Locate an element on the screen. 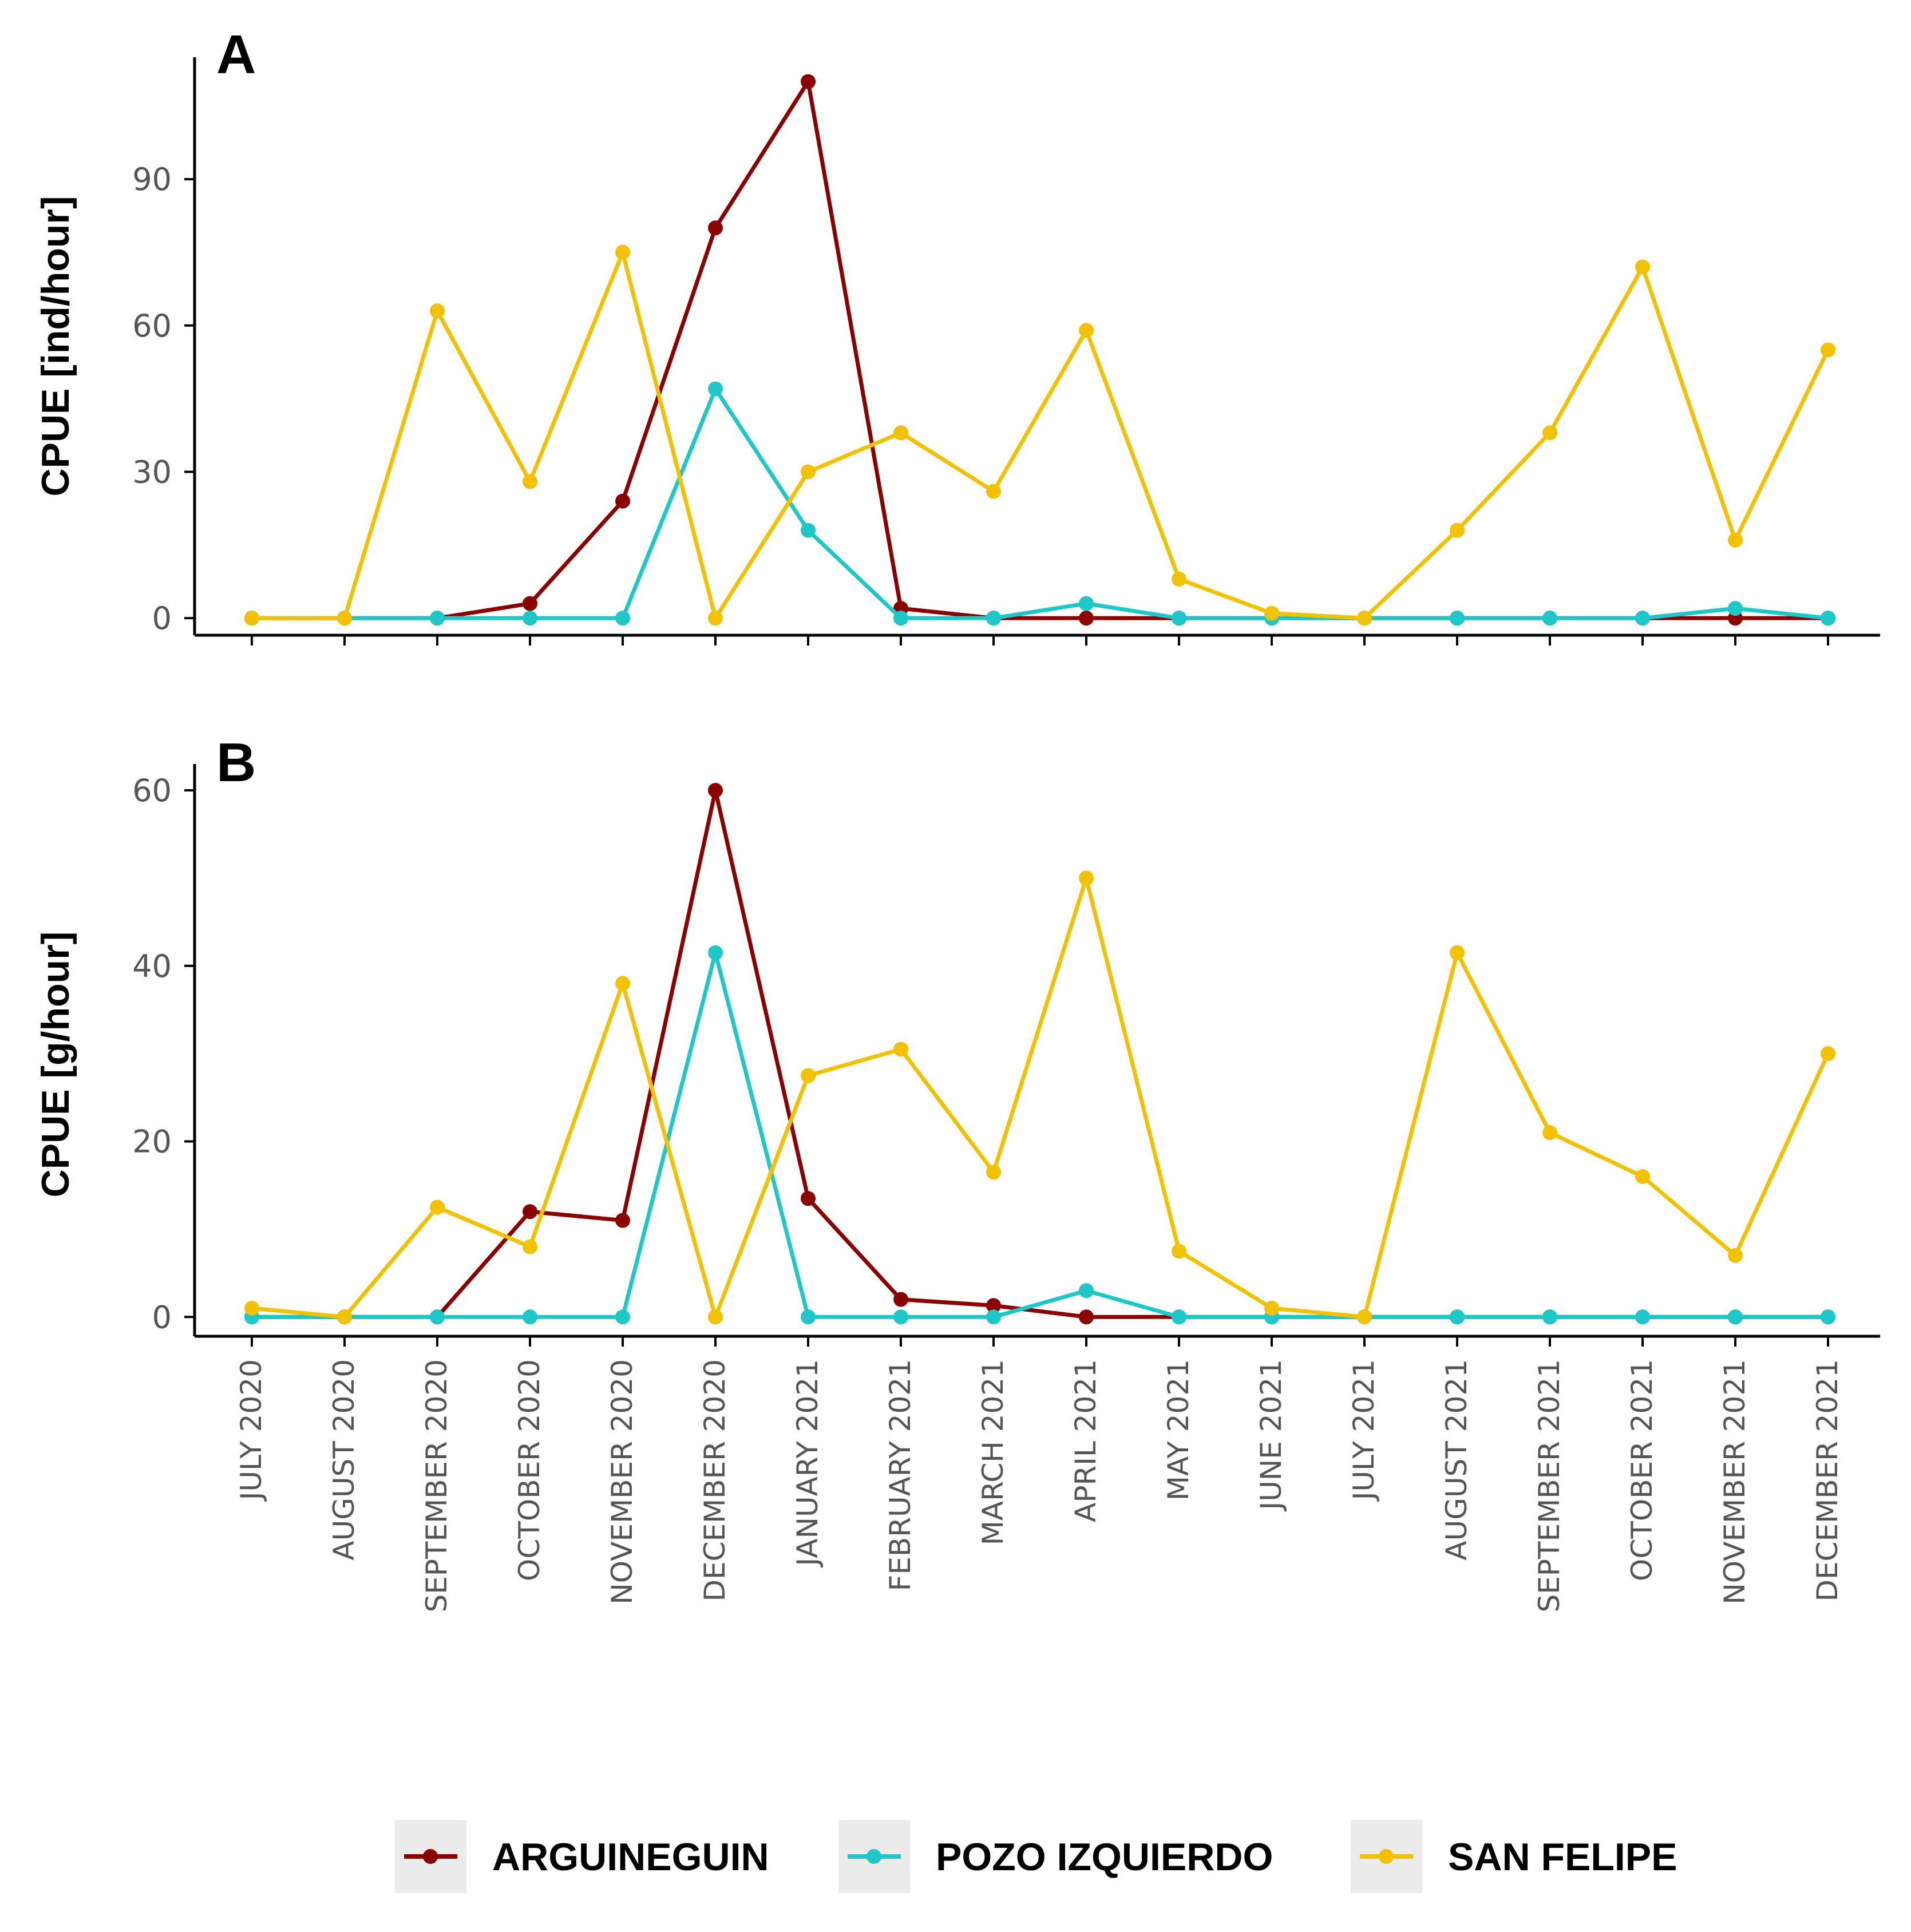 The image size is (1911, 1932). panel-a-y-tick-label: 60 is located at coordinates (152, 326).